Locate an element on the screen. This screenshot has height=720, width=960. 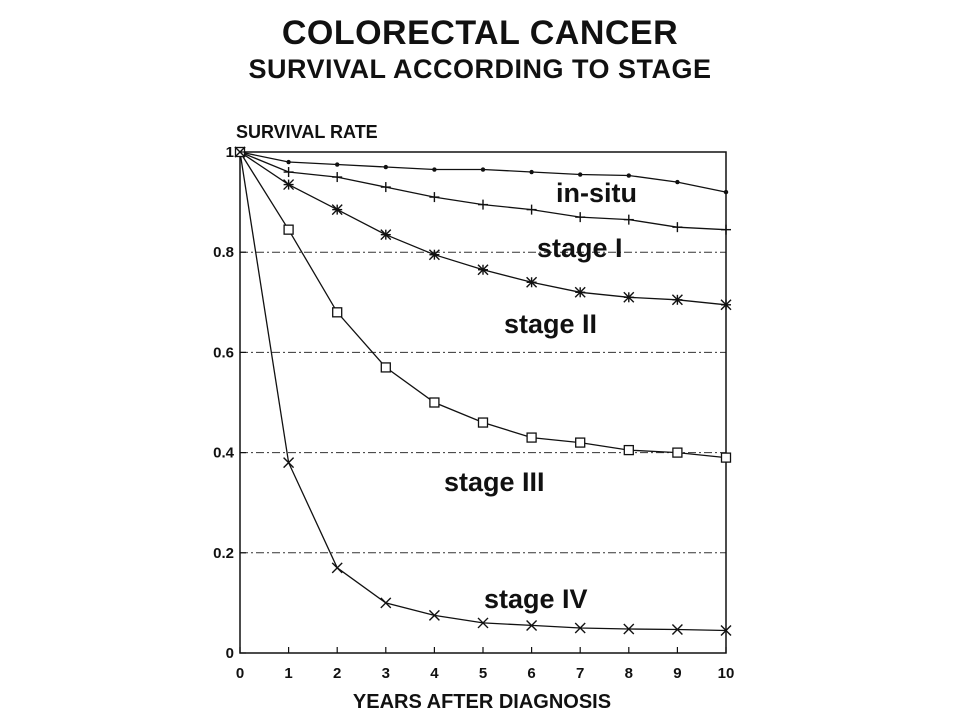
x-tick-label: 10 is located at coordinates (726, 673).